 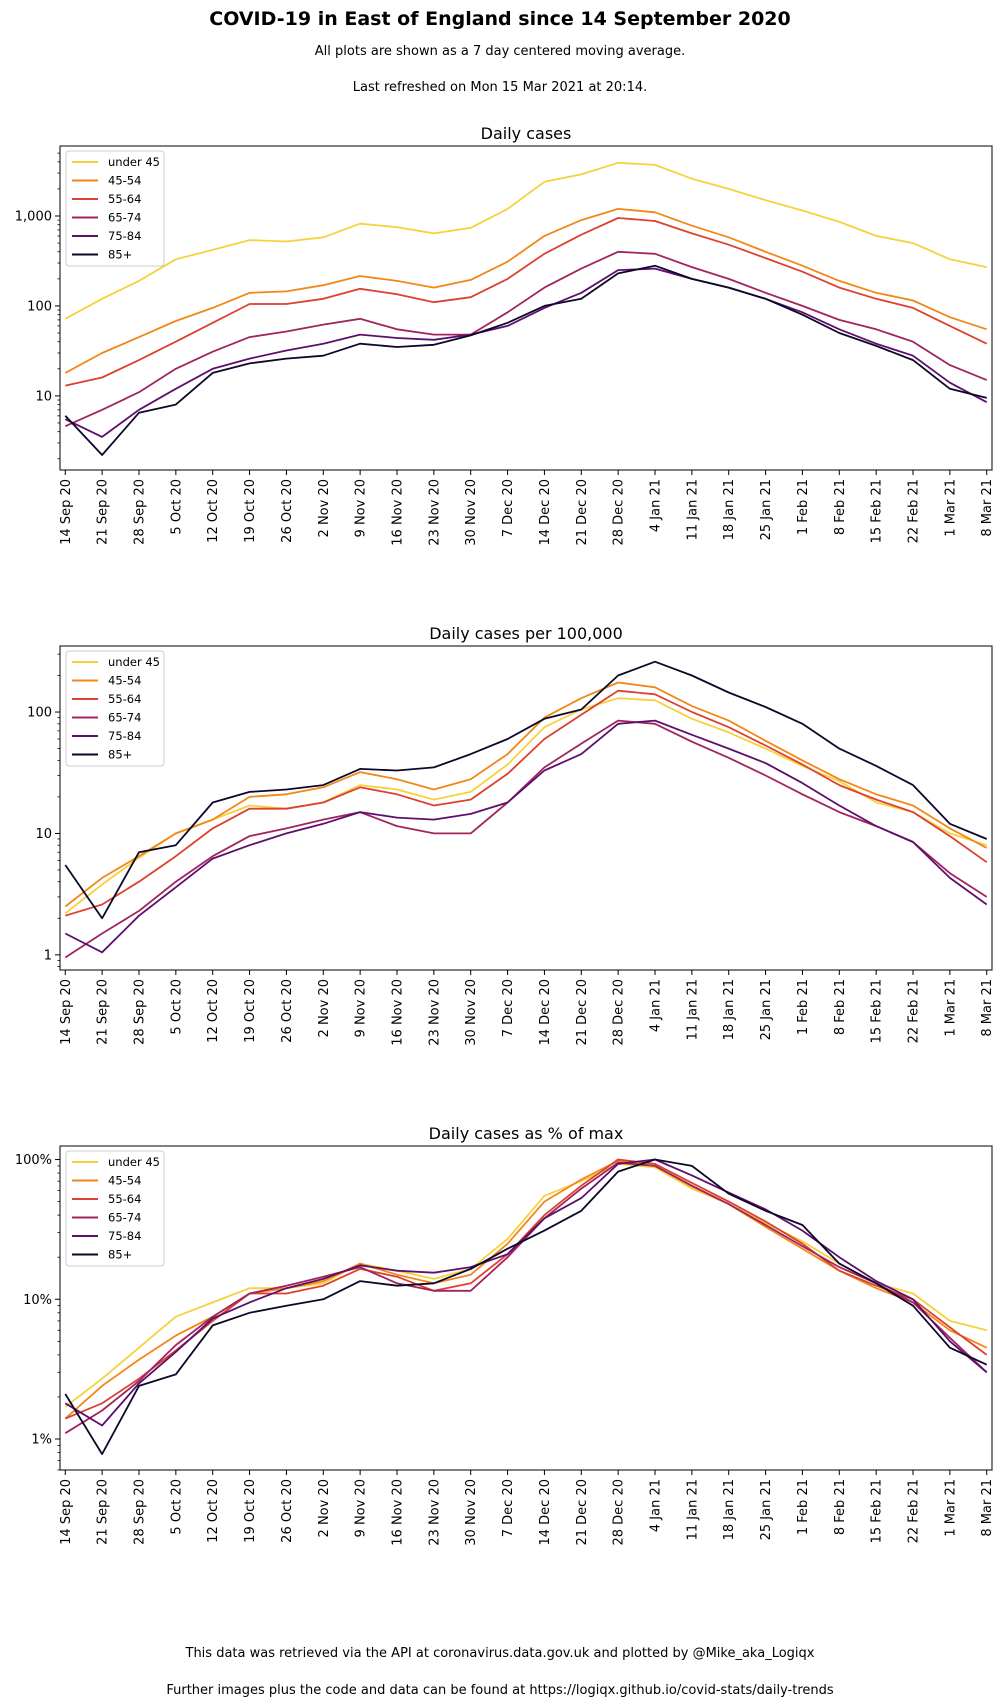 I want to click on y-axis: 1 10 100, so click(x=43, y=810).